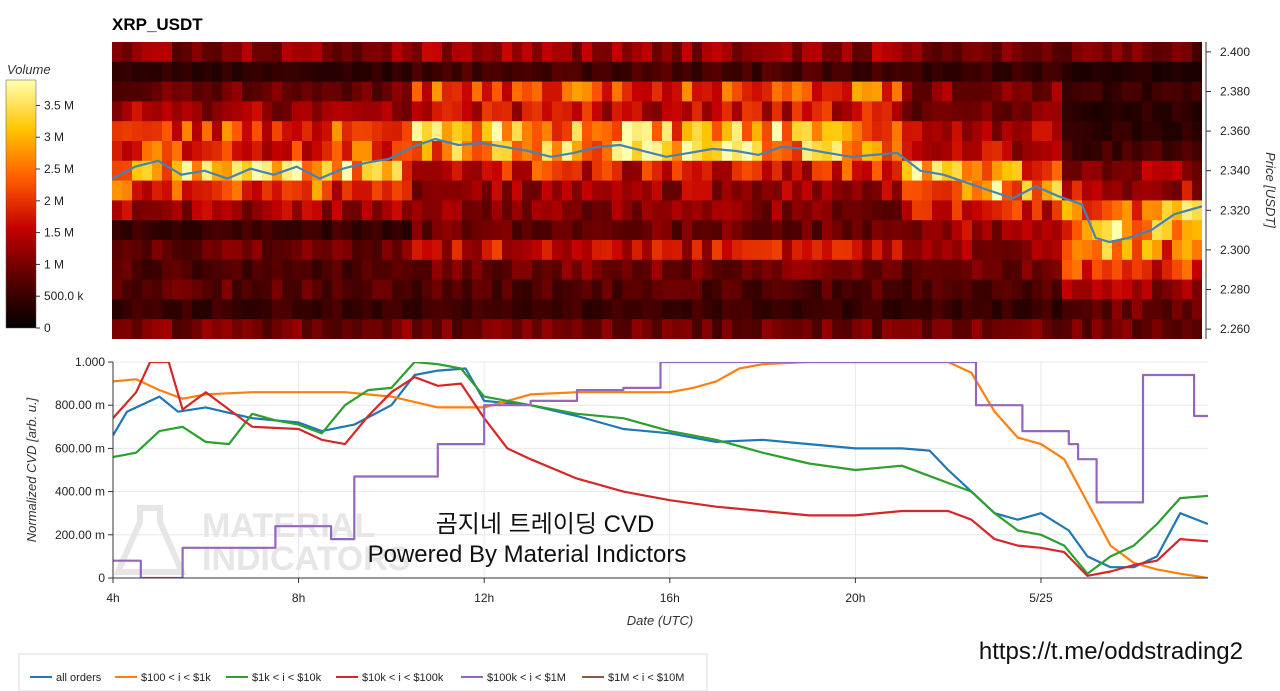 The width and height of the screenshot is (1280, 691). I want to click on price-line, so click(657, 190).